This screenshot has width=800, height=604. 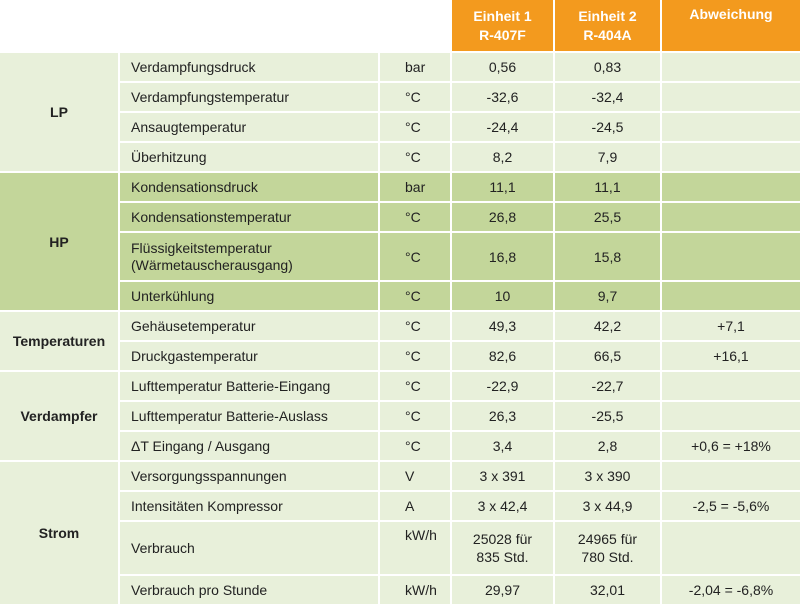 What do you see at coordinates (210, 96) in the screenshot?
I see `parameter-name: Verdampfungstemperatur` at bounding box center [210, 96].